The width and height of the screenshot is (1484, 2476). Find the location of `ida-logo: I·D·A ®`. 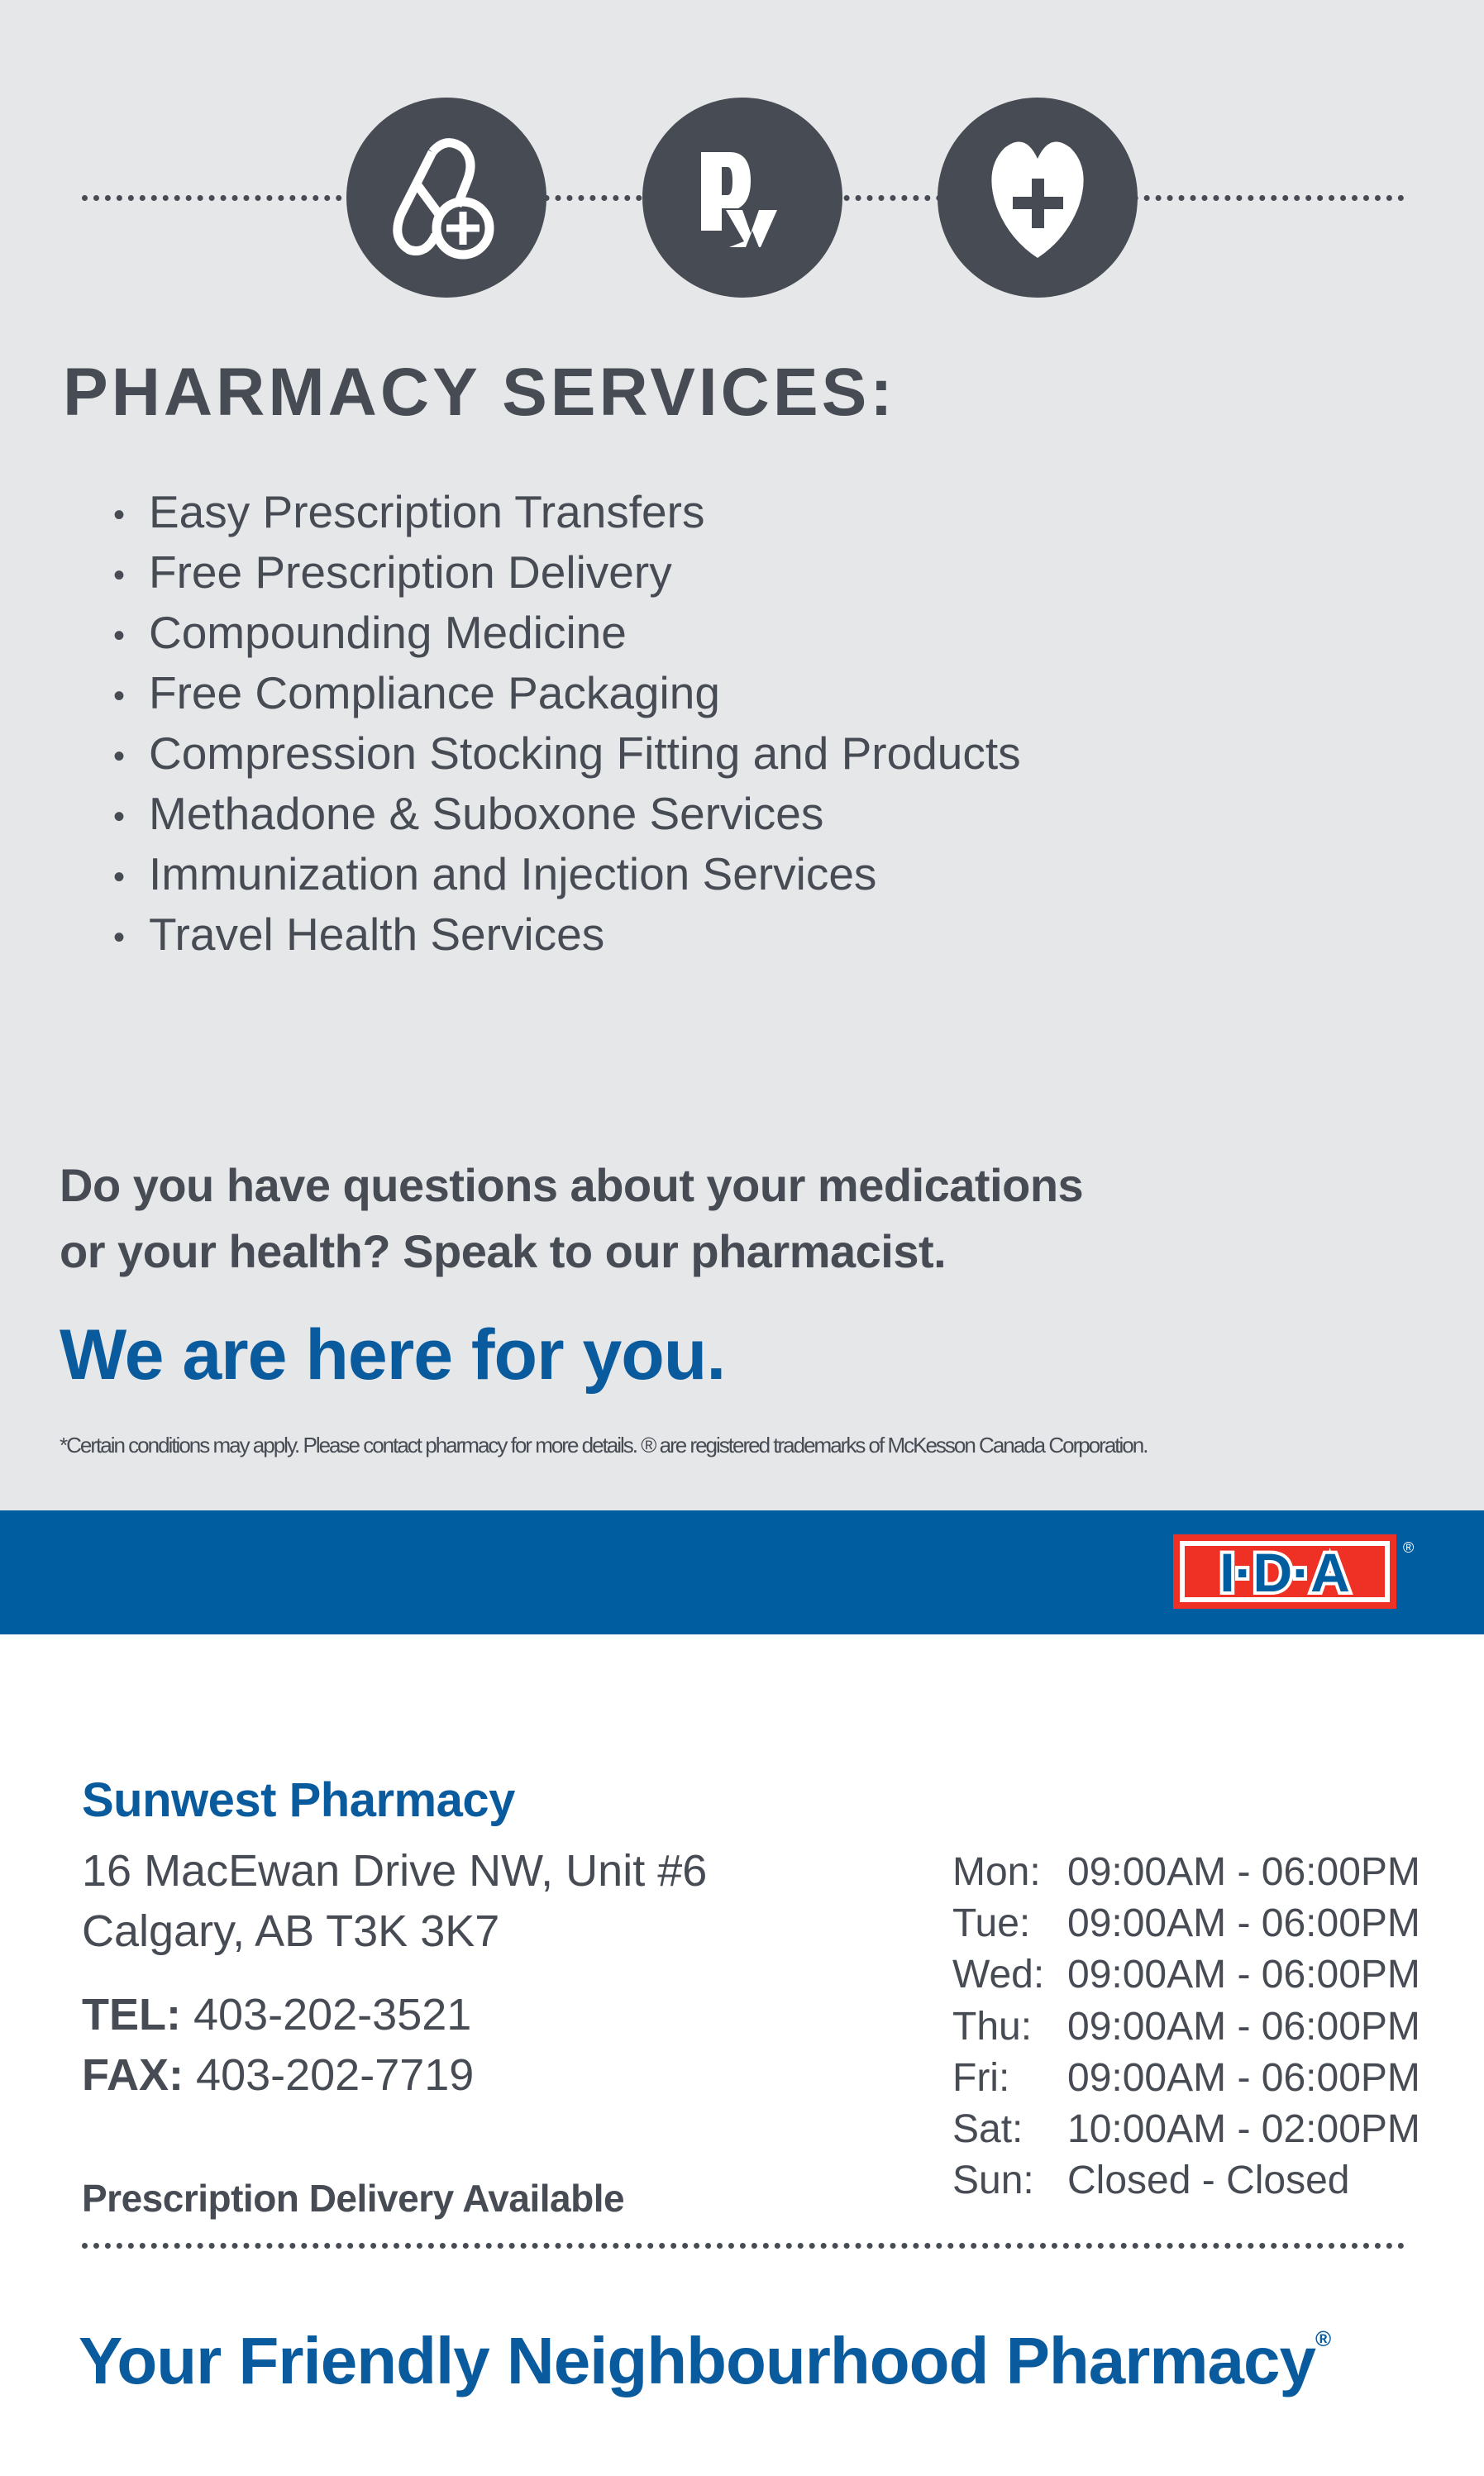

ida-logo: I·D·A ® is located at coordinates (1298, 1573).